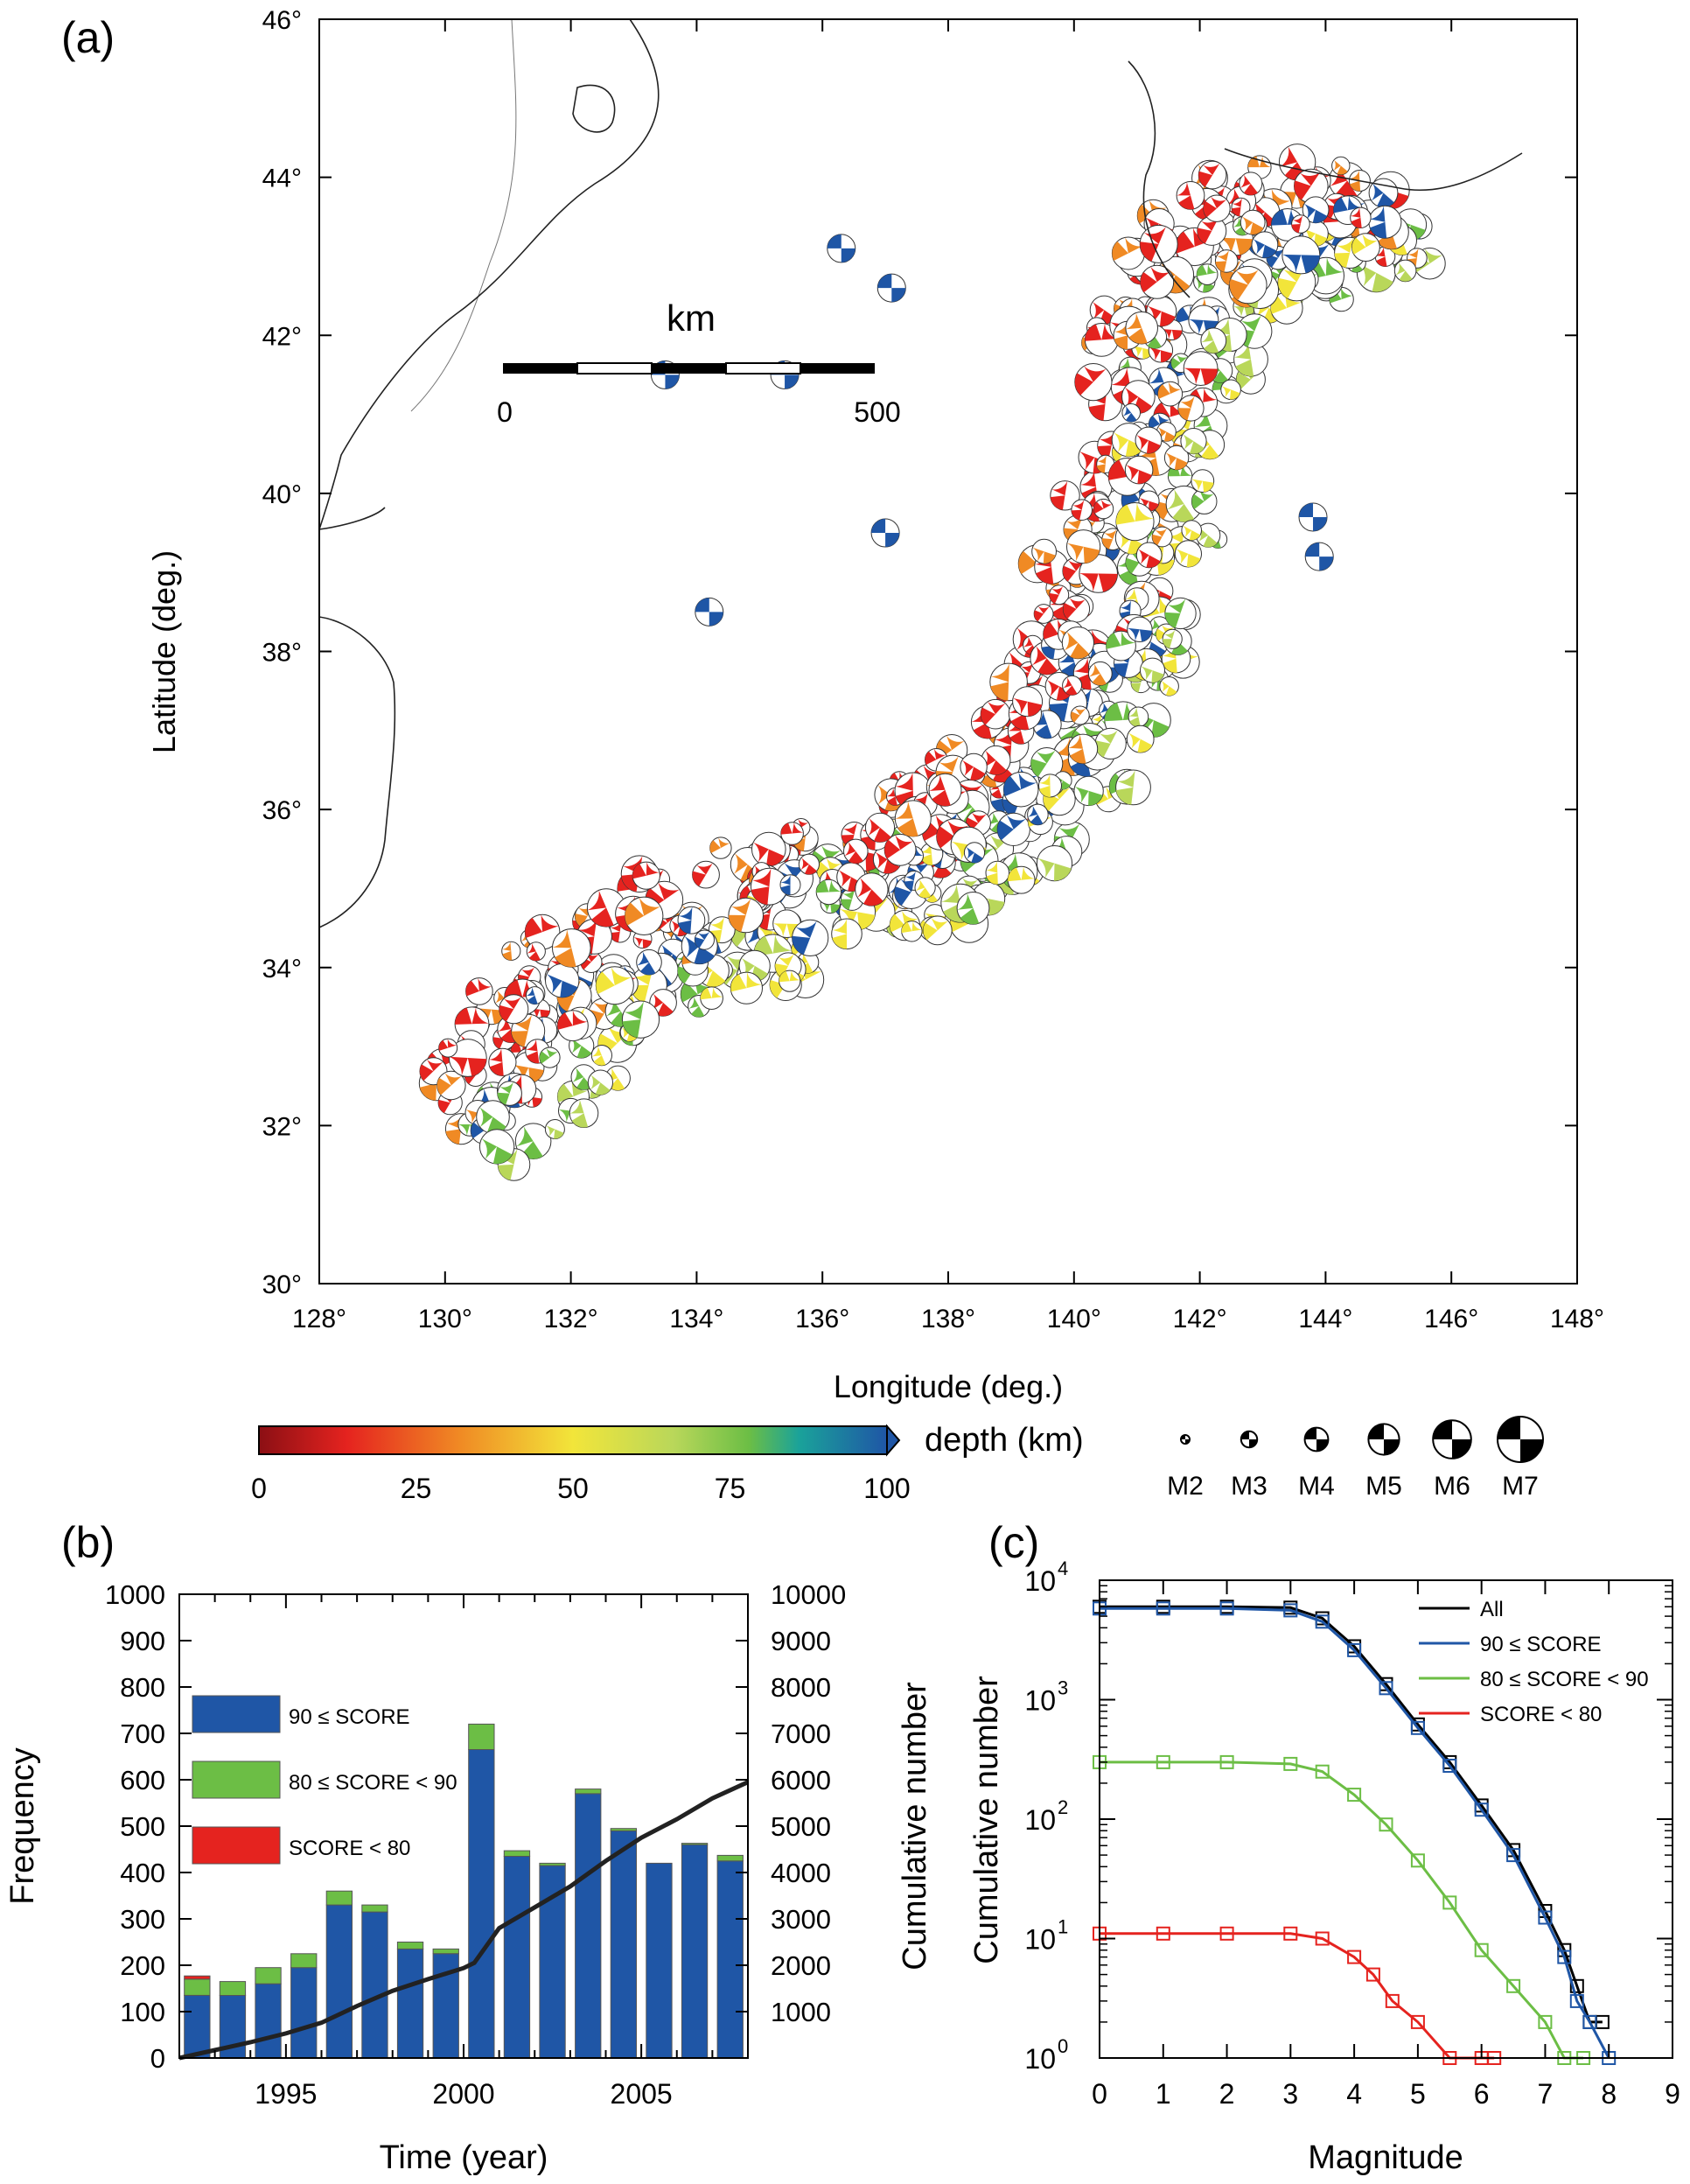  Describe the element at coordinates (573, 1488) in the screenshot. I see `colorbar-tick-label: 50` at that location.